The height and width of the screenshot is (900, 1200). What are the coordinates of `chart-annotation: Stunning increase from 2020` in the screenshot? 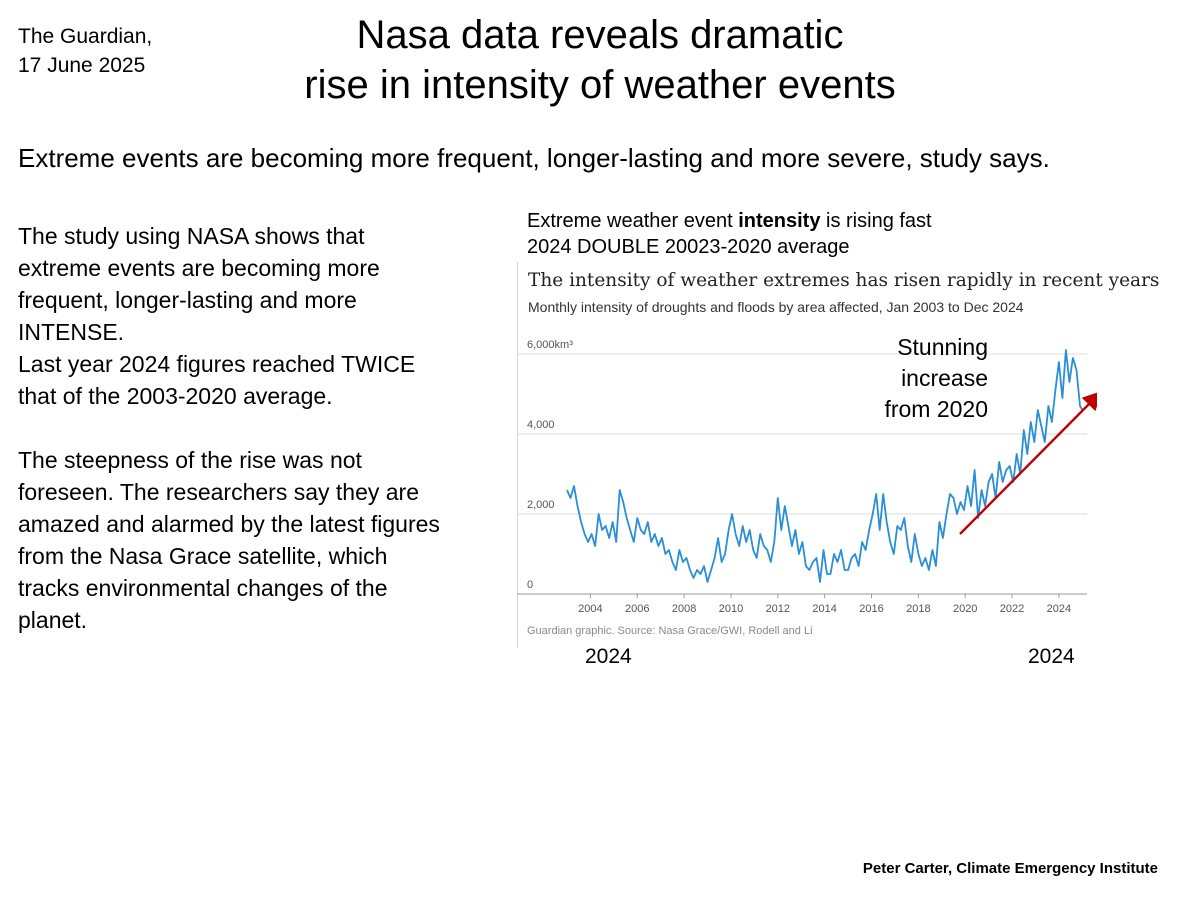 It's located at (919, 378).